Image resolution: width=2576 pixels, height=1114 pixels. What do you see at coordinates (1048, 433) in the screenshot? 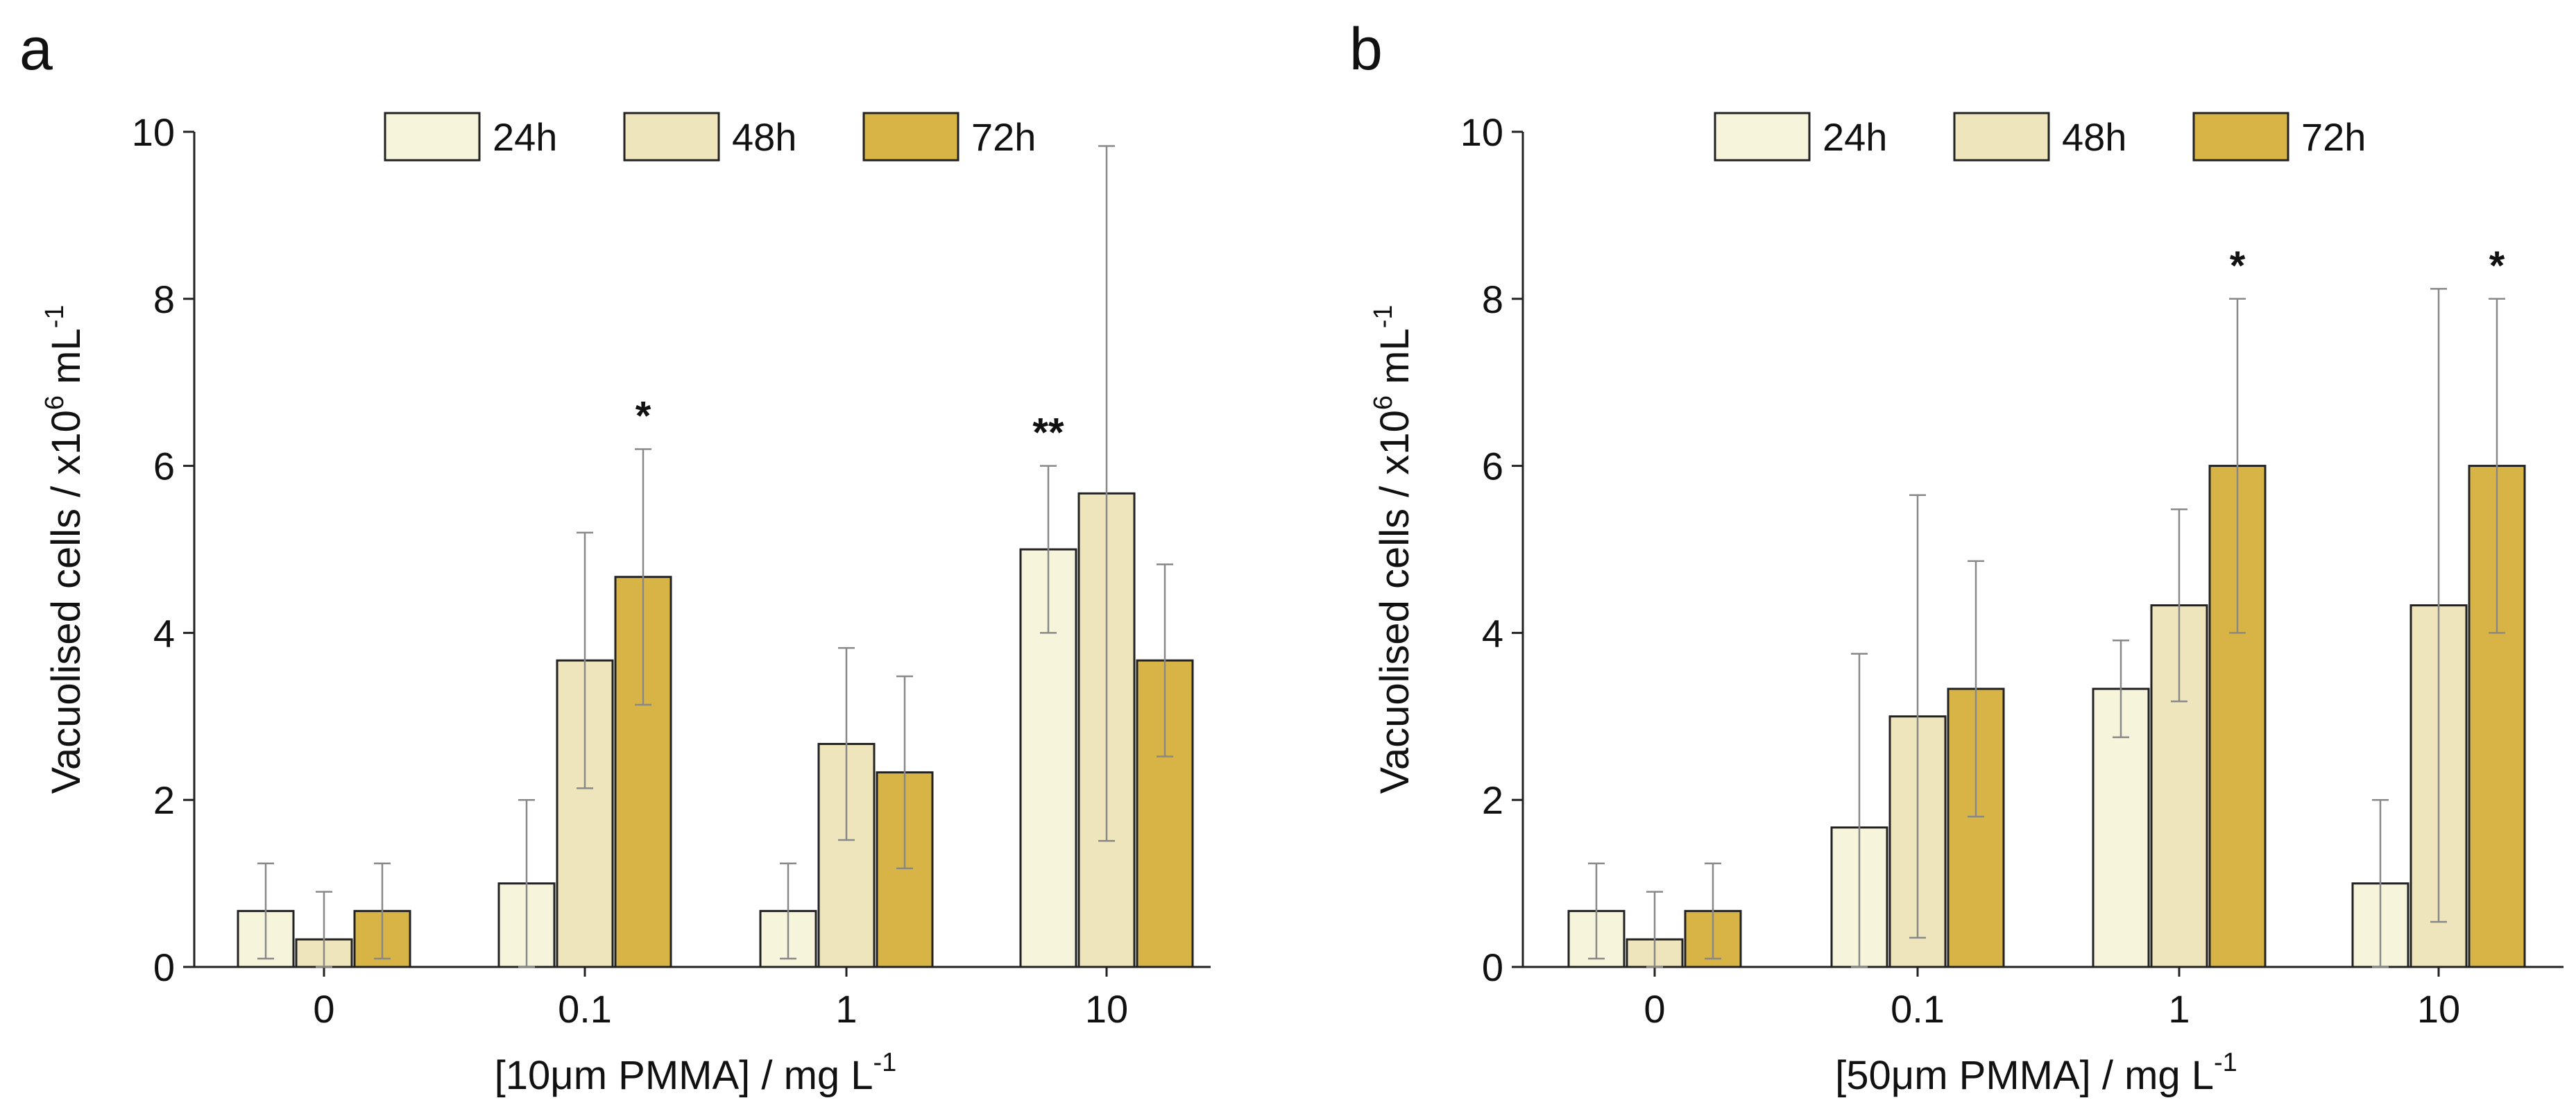
I see `significance-marker: **` at bounding box center [1048, 433].